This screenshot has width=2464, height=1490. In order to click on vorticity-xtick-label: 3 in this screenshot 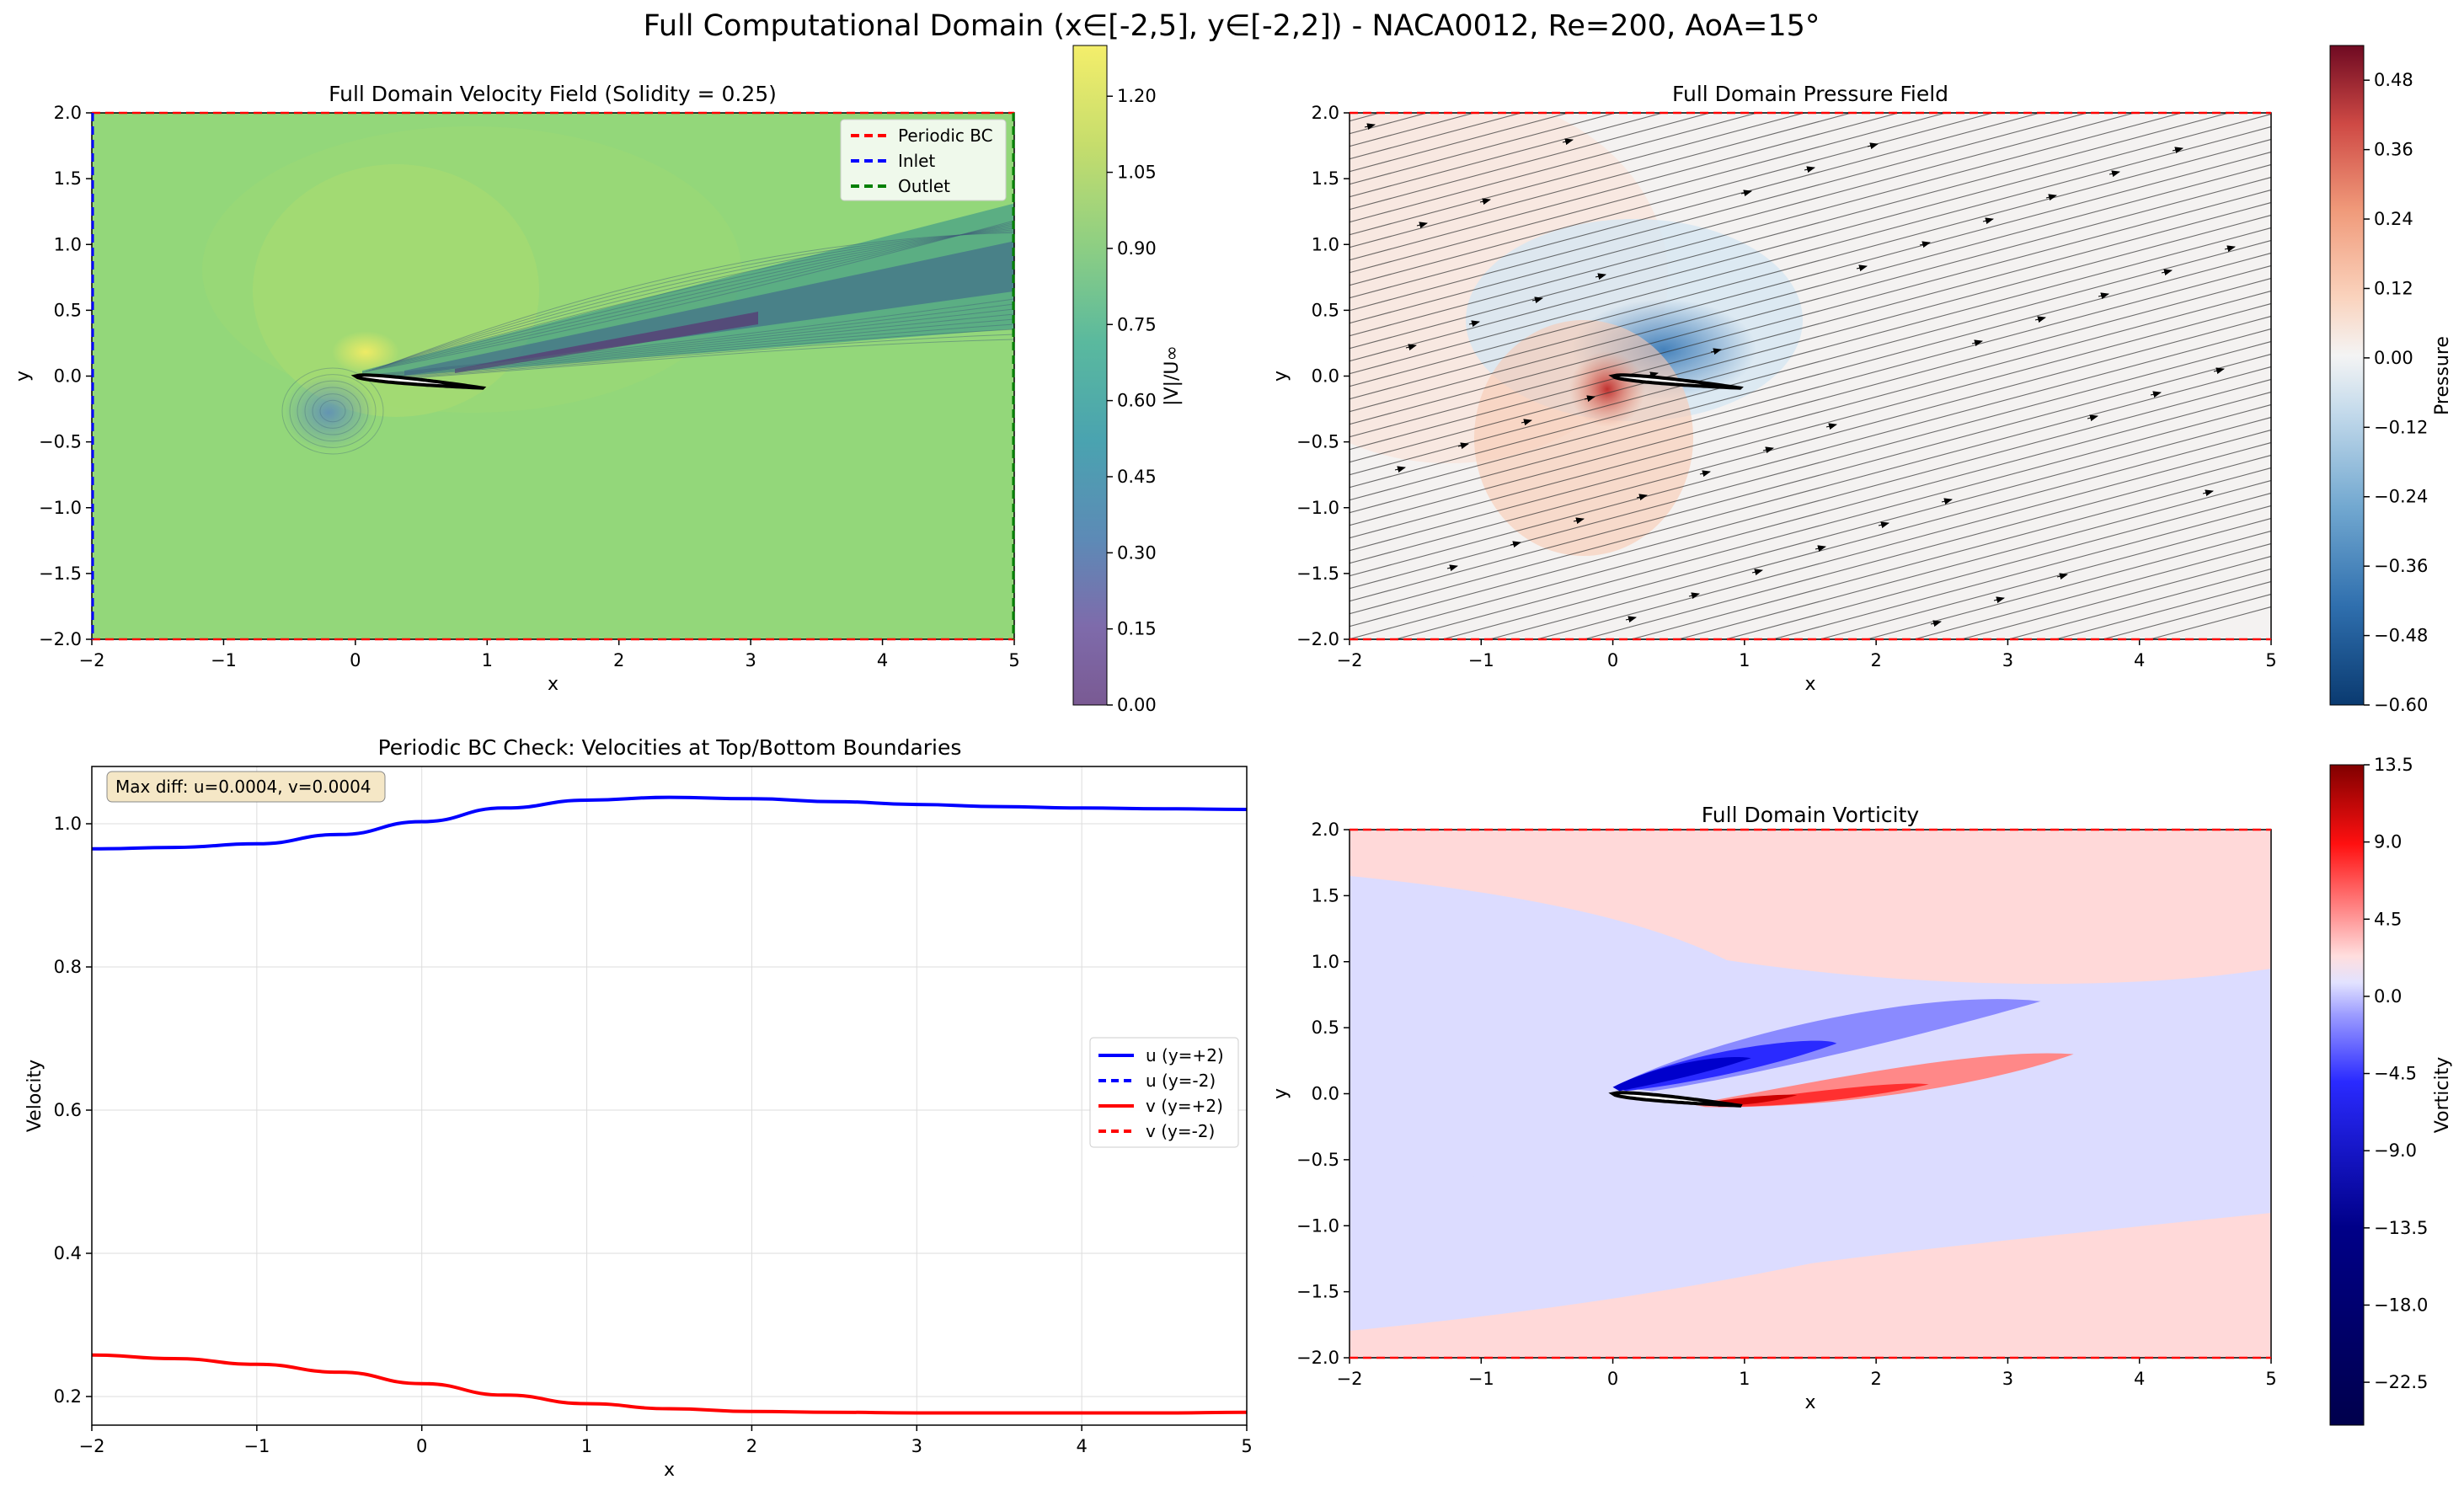, I will do `click(2008, 1379)`.